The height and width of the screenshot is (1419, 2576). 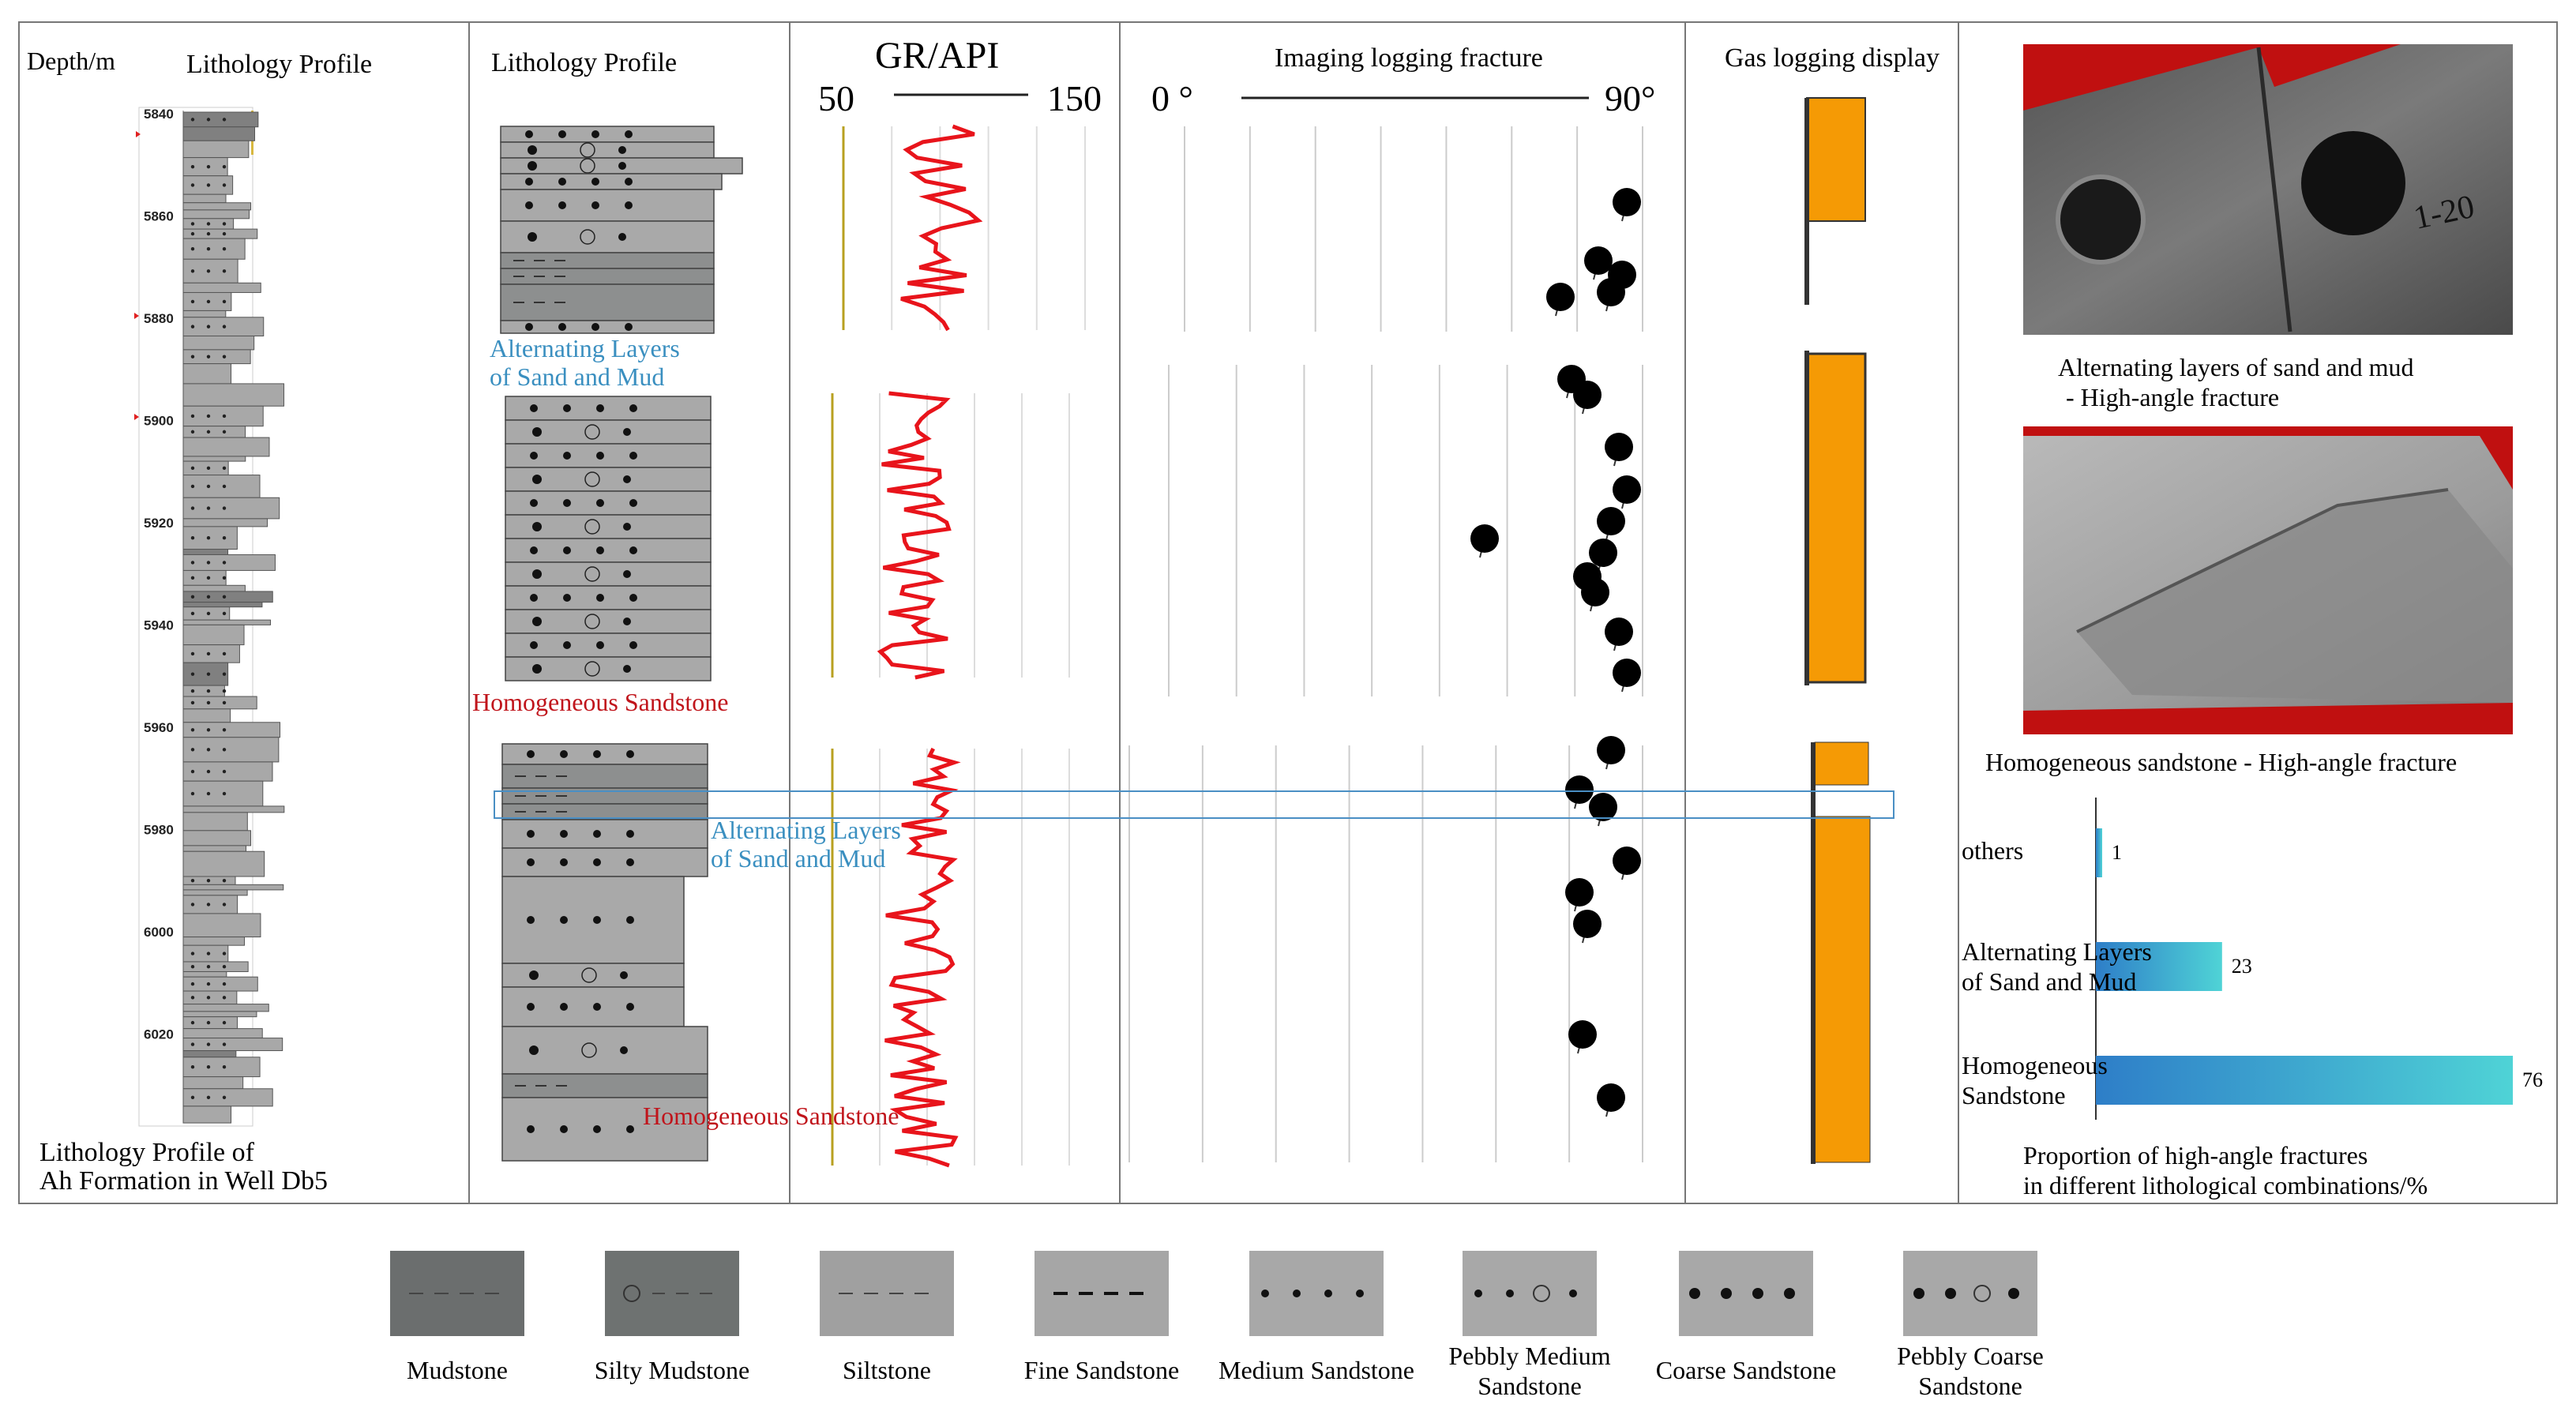 I want to click on bar-value-1: 23, so click(x=2242, y=966).